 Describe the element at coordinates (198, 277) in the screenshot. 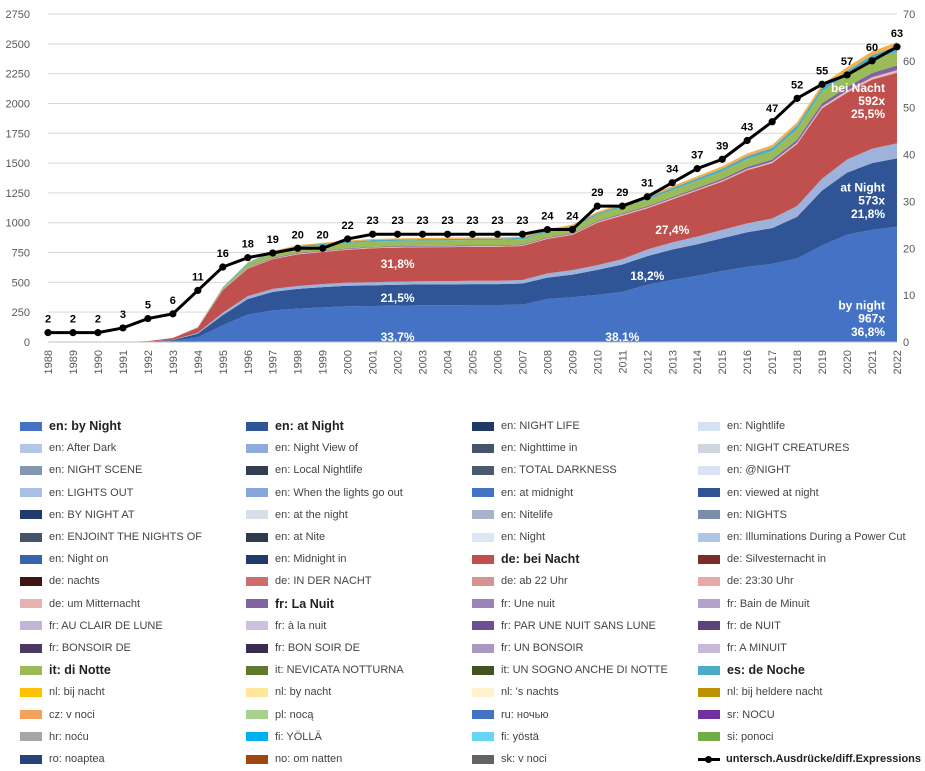

I see `expressions-label: 11` at that location.